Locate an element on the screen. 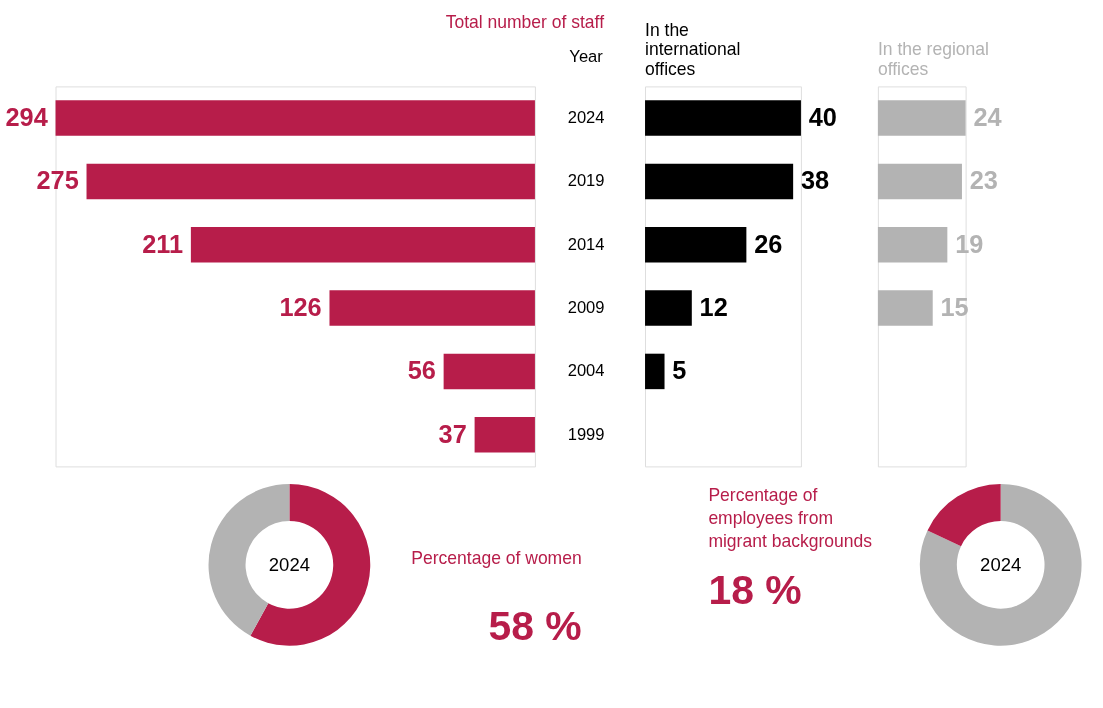  y-tick-label: 1999 is located at coordinates (586, 434).